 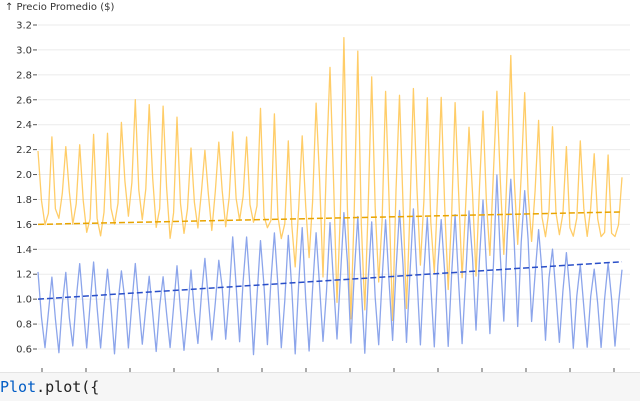 I want to click on code-snippet: Plot.plot({, so click(x=320, y=386).